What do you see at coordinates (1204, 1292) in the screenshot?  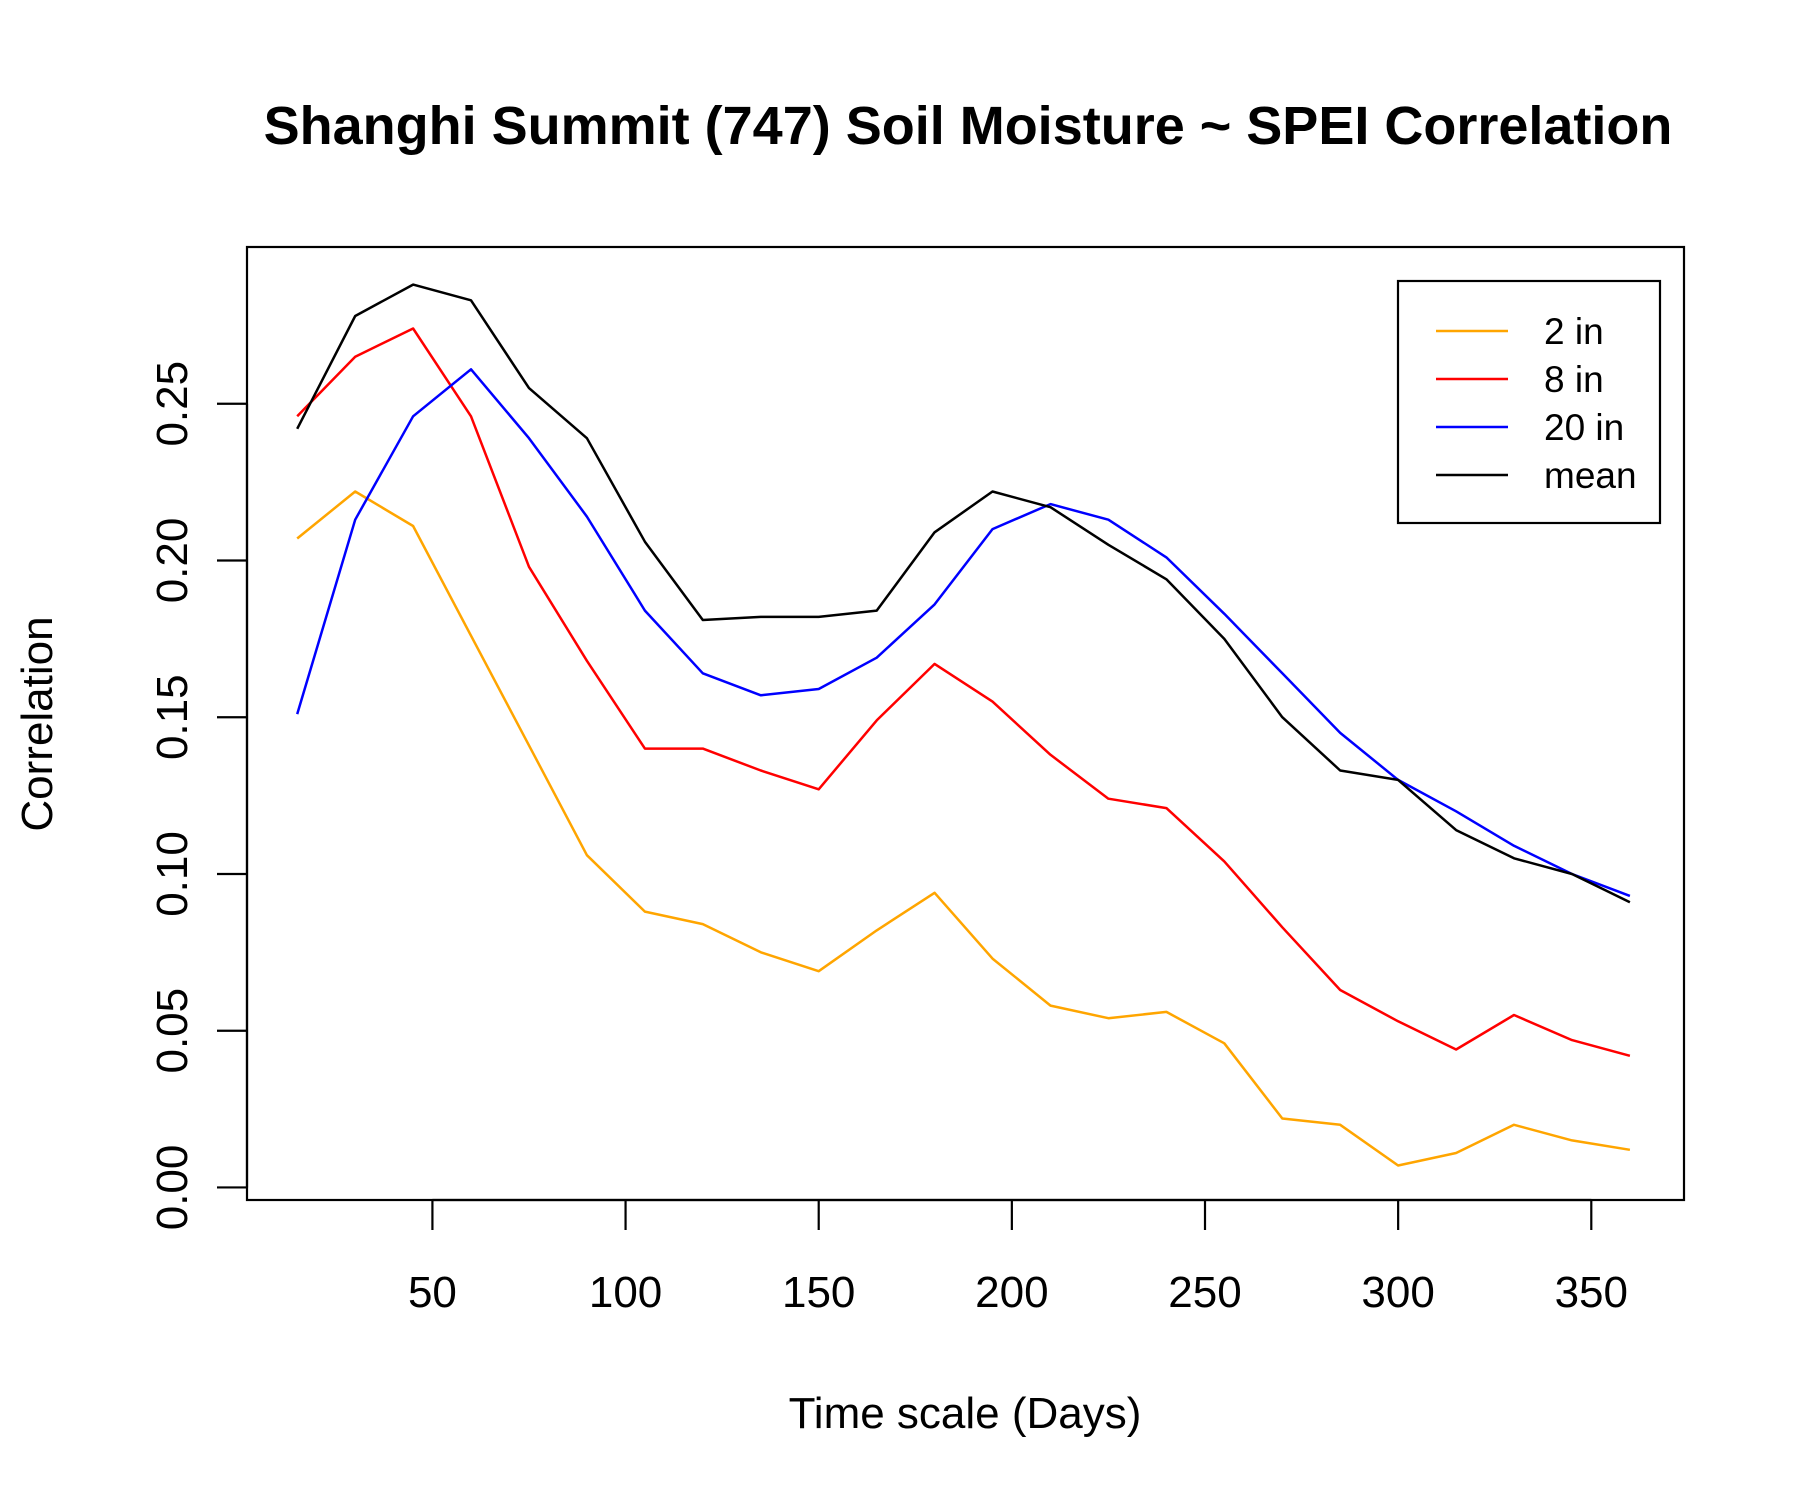 I see `x-tick-label: 250` at bounding box center [1204, 1292].